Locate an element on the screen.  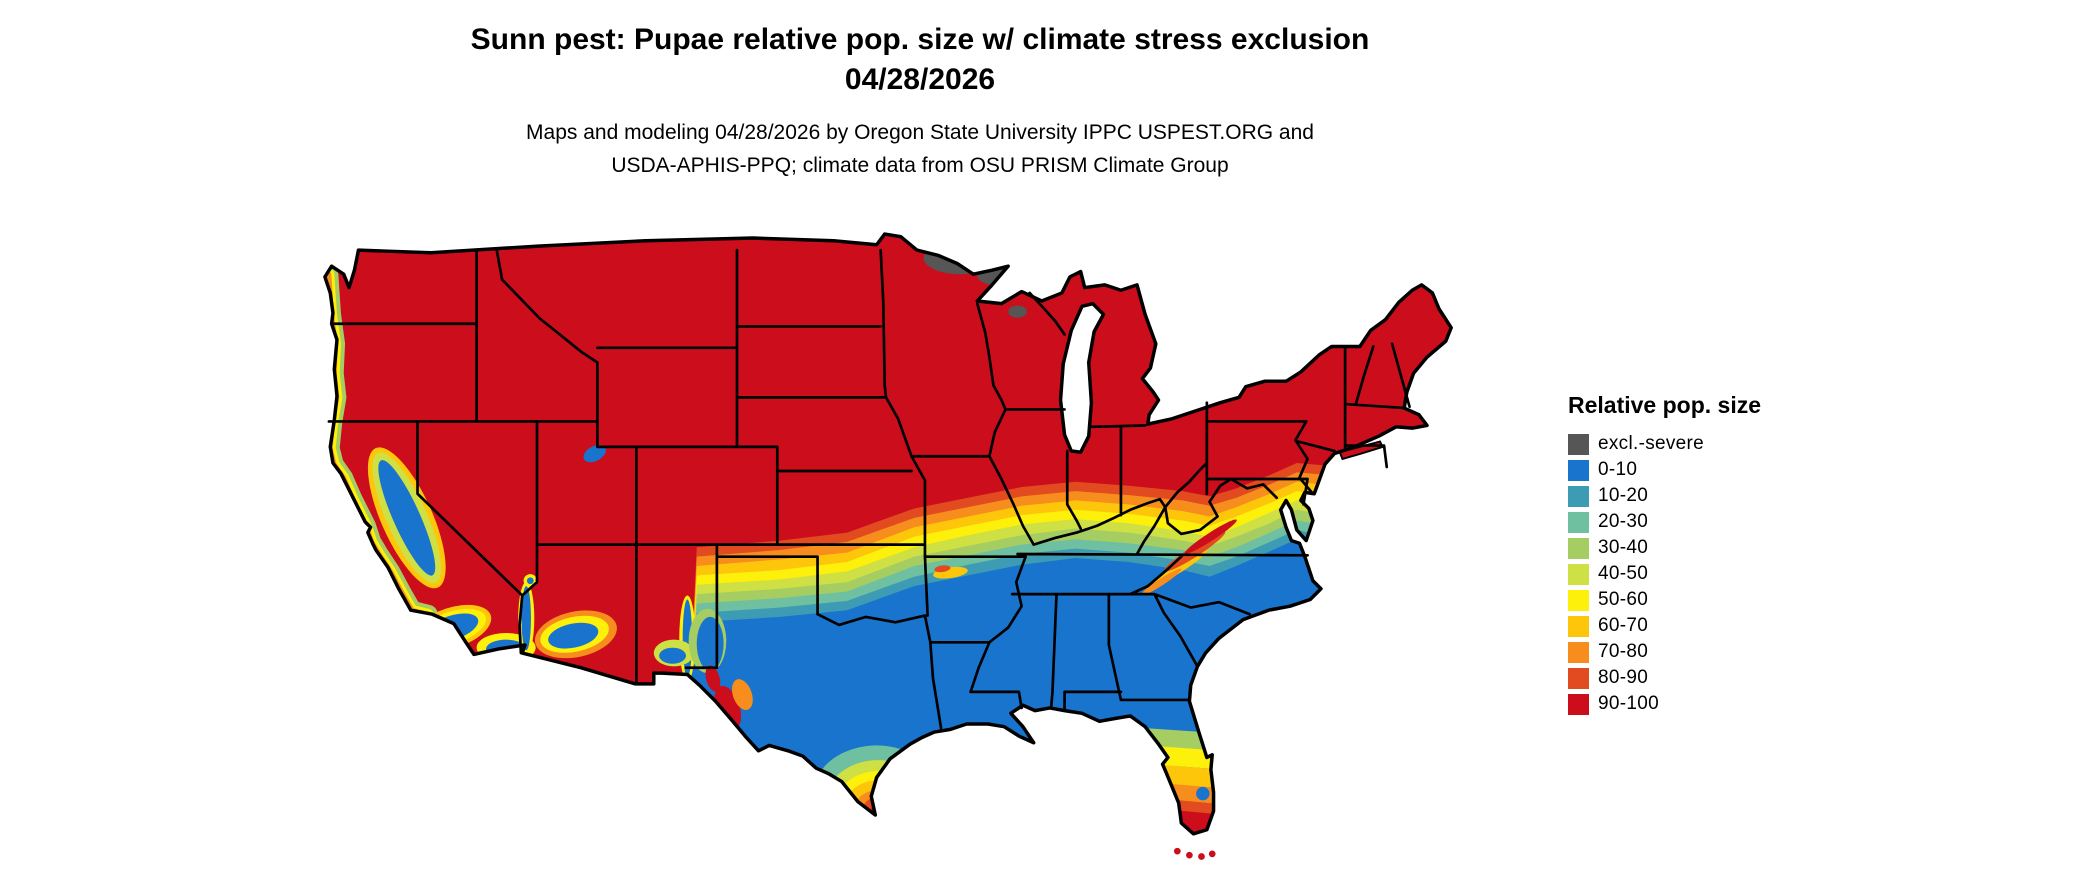
legend-entry: 40-50 is located at coordinates (1664, 574).